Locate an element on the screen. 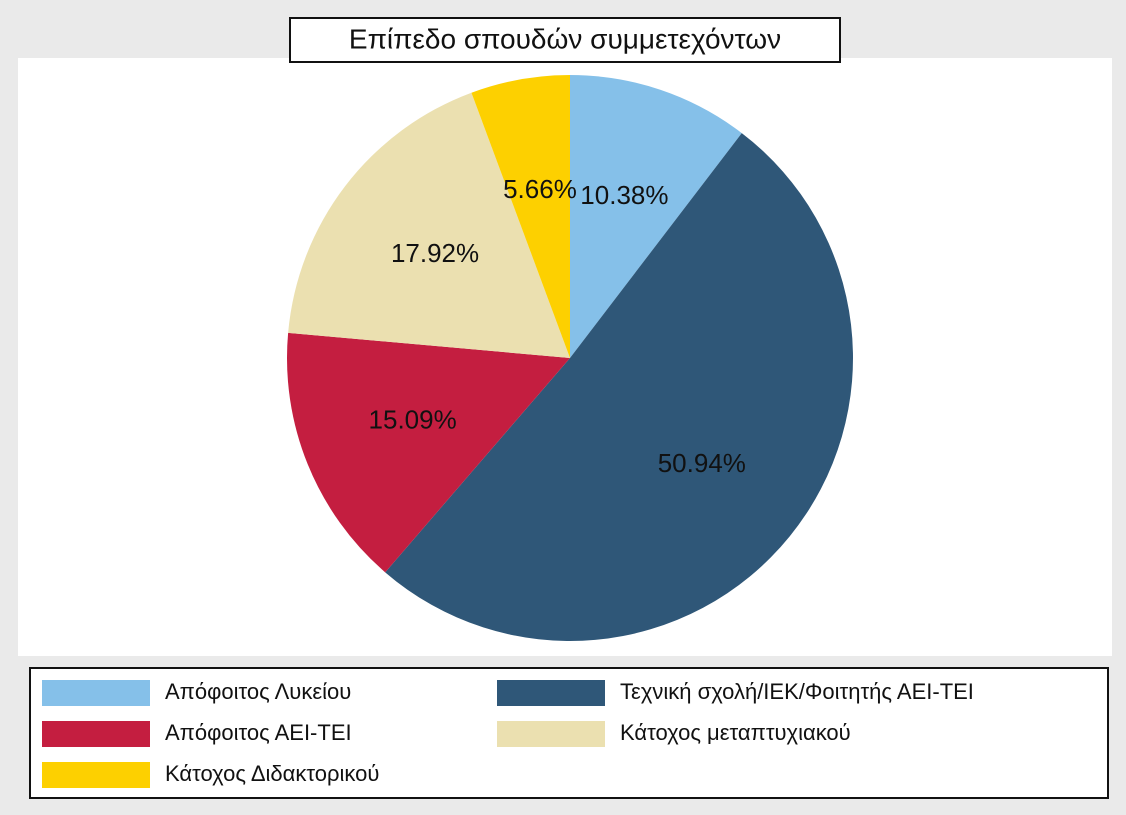  title-box is located at coordinates (565, 40).